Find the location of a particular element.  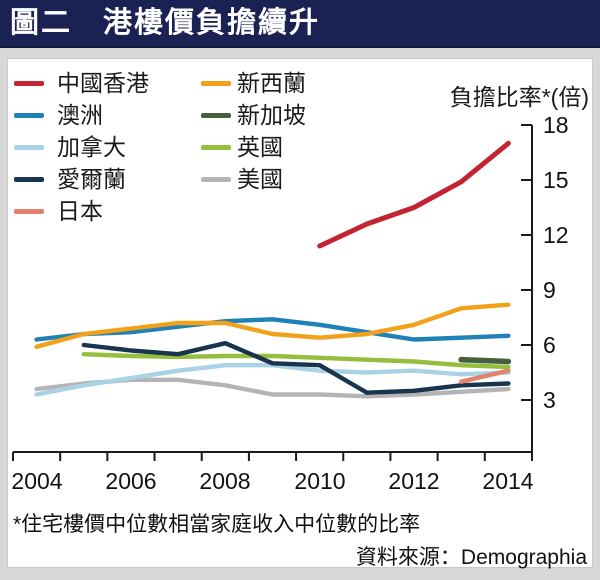

title-bar: 圖二 港樓價負擔續升 is located at coordinates (300, 24).